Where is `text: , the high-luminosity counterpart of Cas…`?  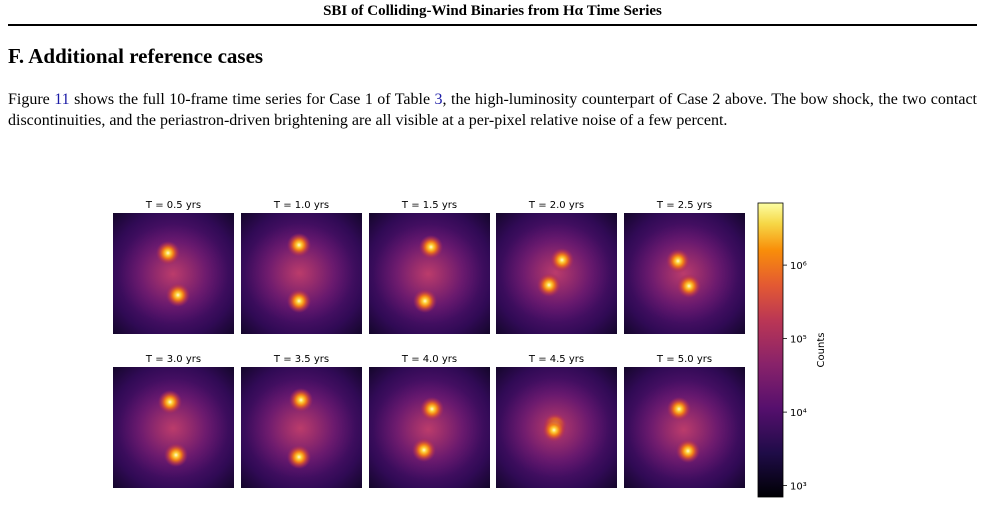 text: , the high-luminosity counterpart of Cas… is located at coordinates (493, 110).